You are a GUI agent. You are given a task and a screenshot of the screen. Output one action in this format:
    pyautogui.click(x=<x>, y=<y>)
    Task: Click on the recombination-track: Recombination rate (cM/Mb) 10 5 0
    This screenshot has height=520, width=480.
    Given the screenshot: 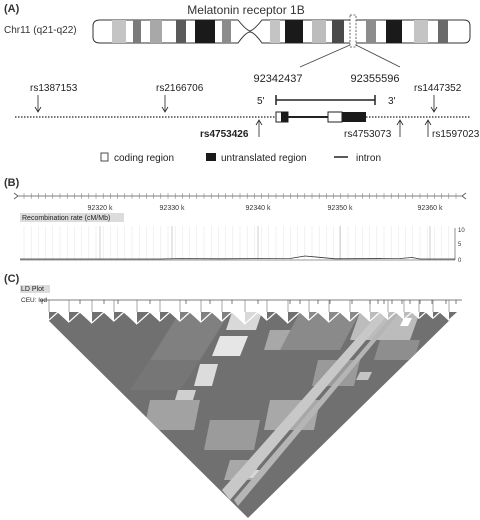 What is the action you would take?
    pyautogui.click(x=242, y=238)
    